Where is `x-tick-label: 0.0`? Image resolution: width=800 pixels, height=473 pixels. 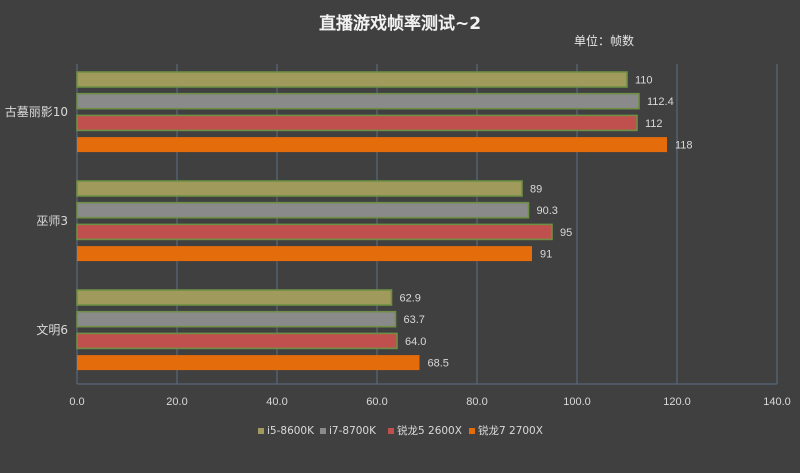
x-tick-label: 0.0 is located at coordinates (76, 402).